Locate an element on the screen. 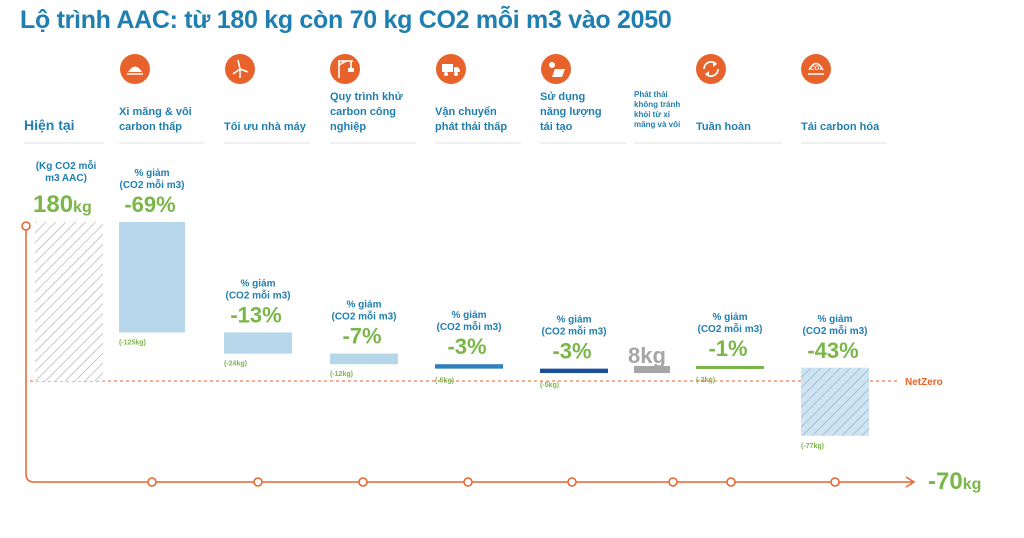 The height and width of the screenshot is (538, 1024). step-label-line: Vận chuyển is located at coordinates (466, 112).